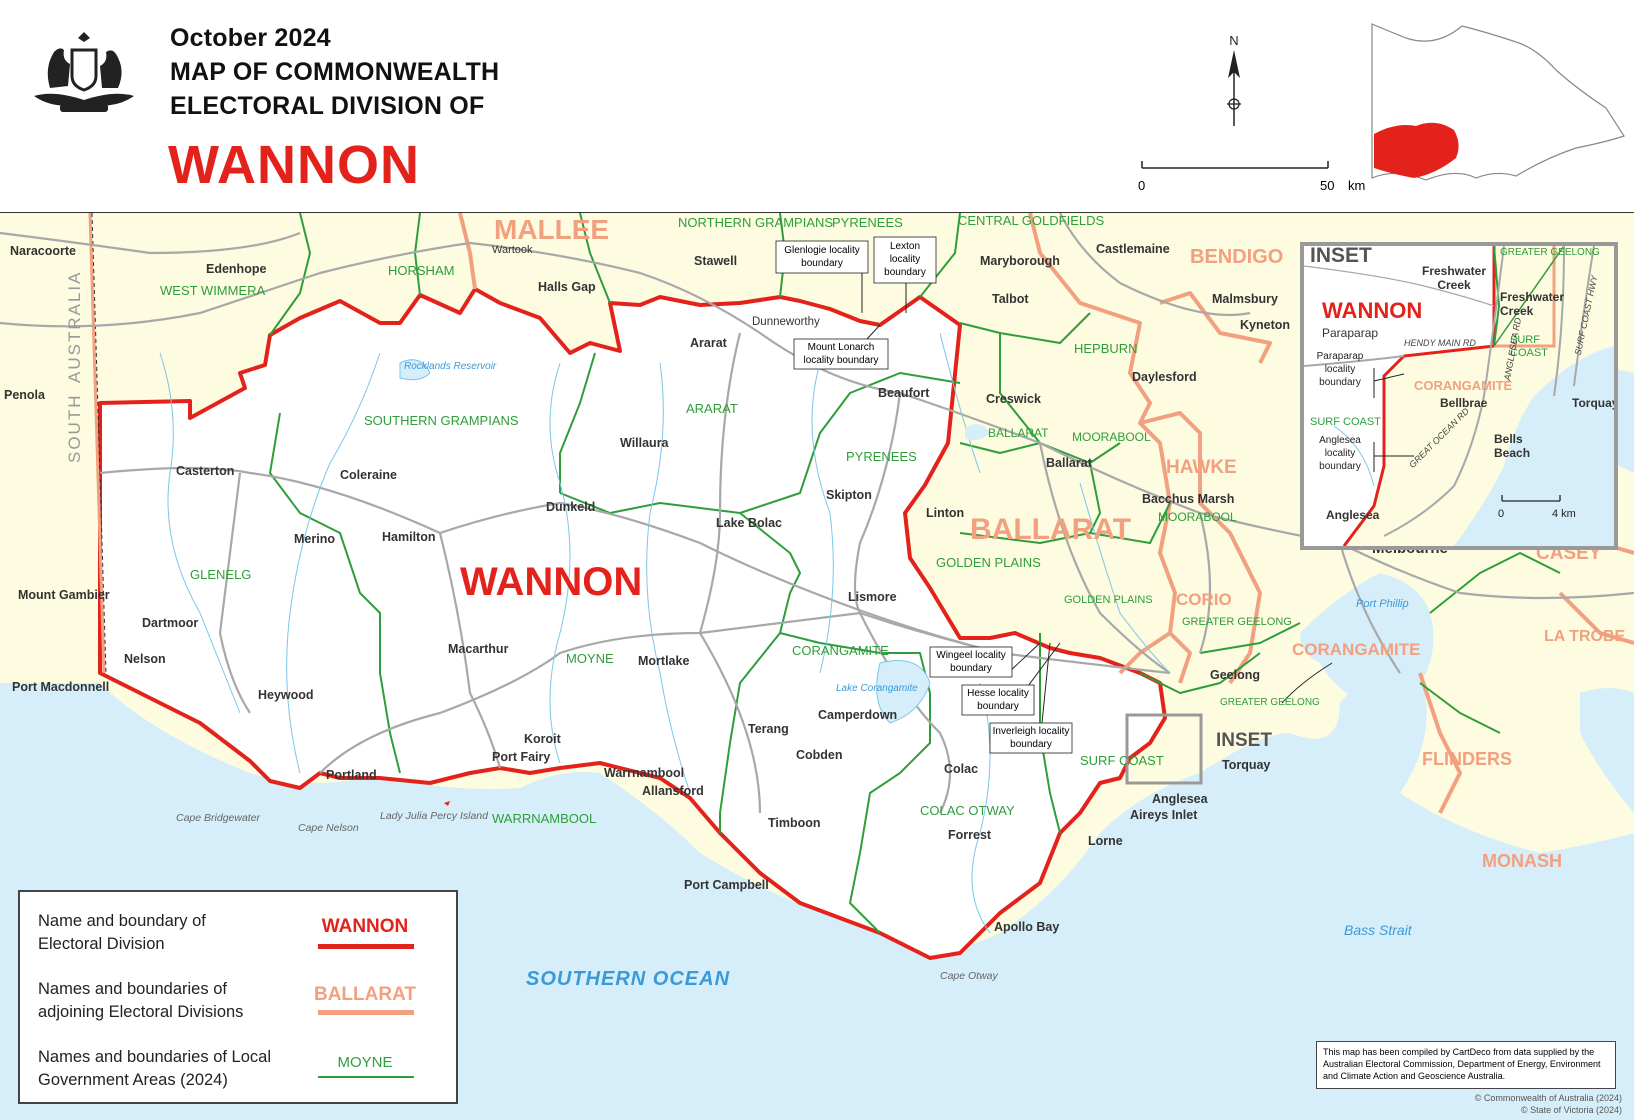 Image resolution: width=1634 pixels, height=1120 pixels. What do you see at coordinates (365, 926) in the screenshot?
I see `legend-sample-division: WANNON` at bounding box center [365, 926].